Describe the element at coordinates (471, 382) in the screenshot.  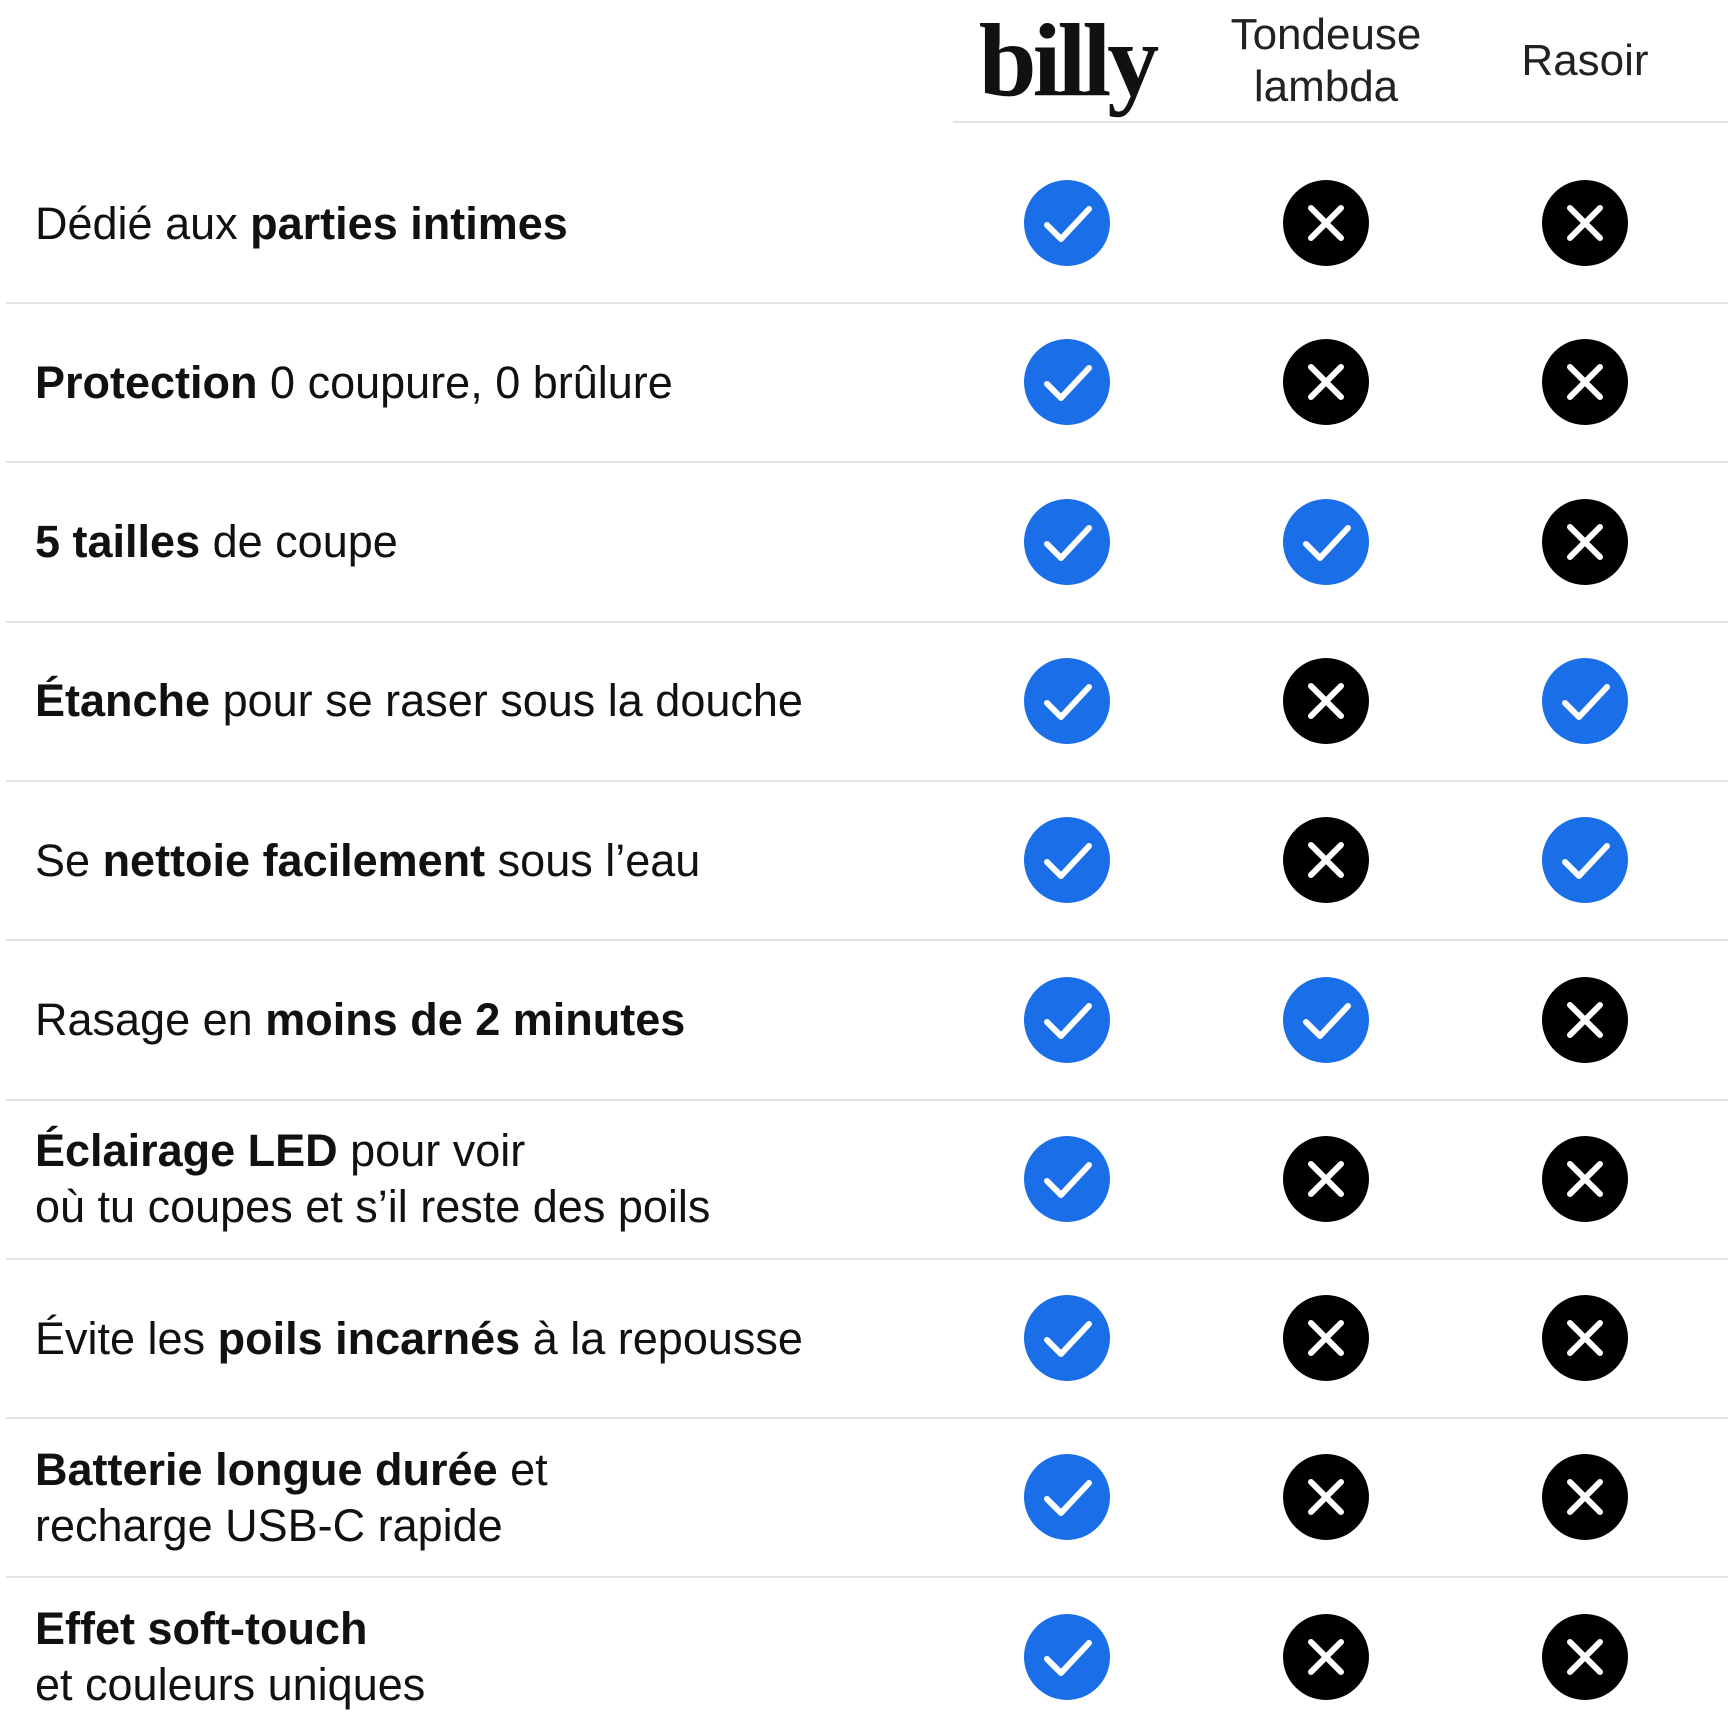
I see `text: 0 coupure, 0 brûlure` at that location.